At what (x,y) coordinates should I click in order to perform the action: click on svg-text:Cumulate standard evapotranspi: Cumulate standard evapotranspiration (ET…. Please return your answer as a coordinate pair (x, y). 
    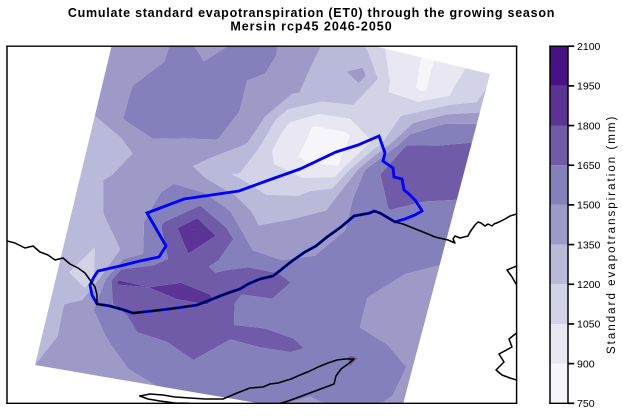
    Looking at the image, I should click on (311, 13).